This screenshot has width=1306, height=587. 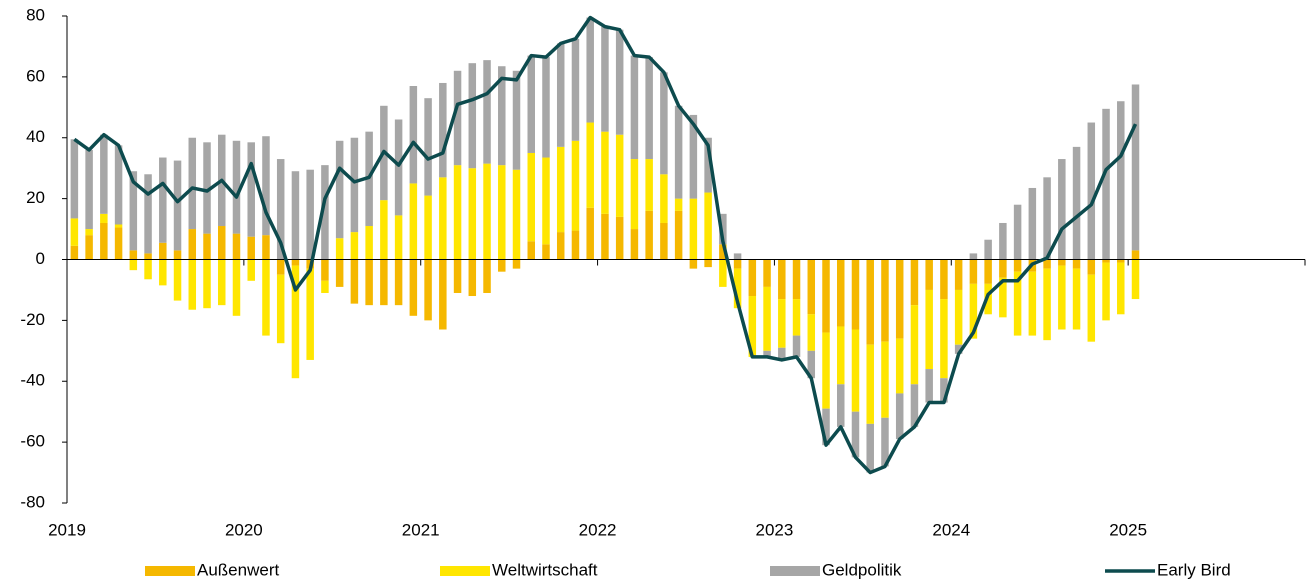 What do you see at coordinates (35, 197) in the screenshot?
I see `y-tick-label: 20` at bounding box center [35, 197].